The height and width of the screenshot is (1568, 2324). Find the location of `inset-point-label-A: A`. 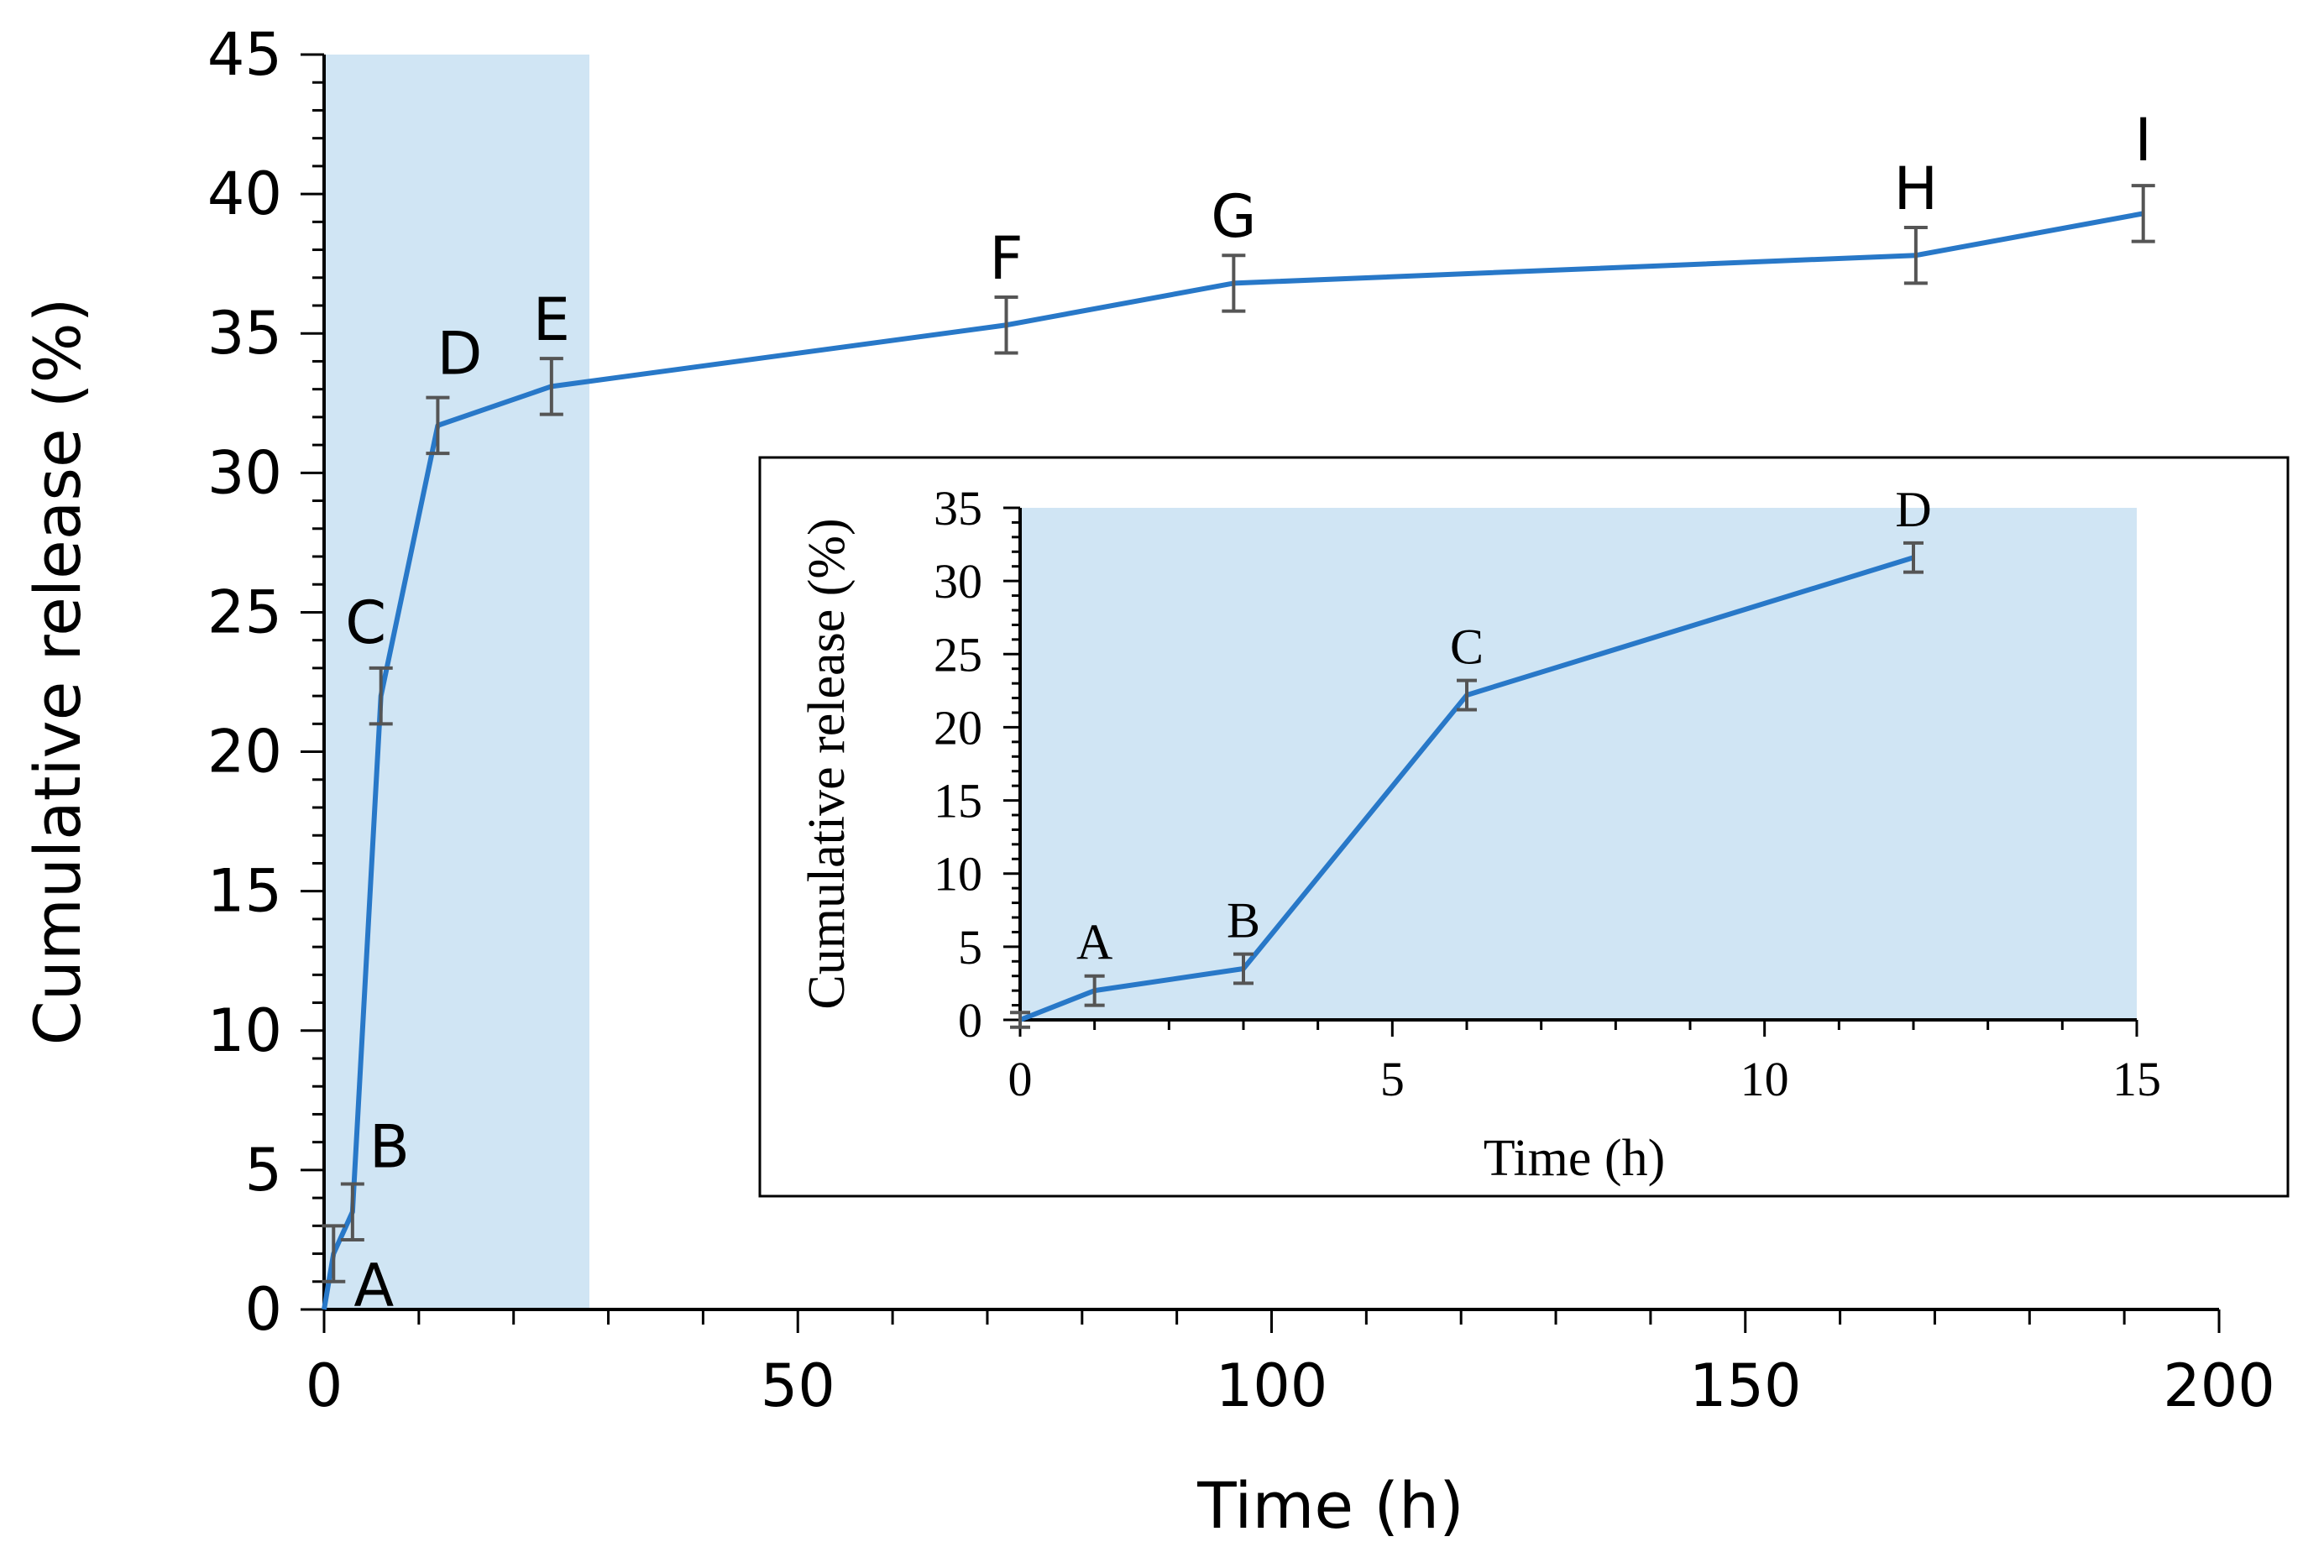

inset-point-label-A: A is located at coordinates (1094, 942).